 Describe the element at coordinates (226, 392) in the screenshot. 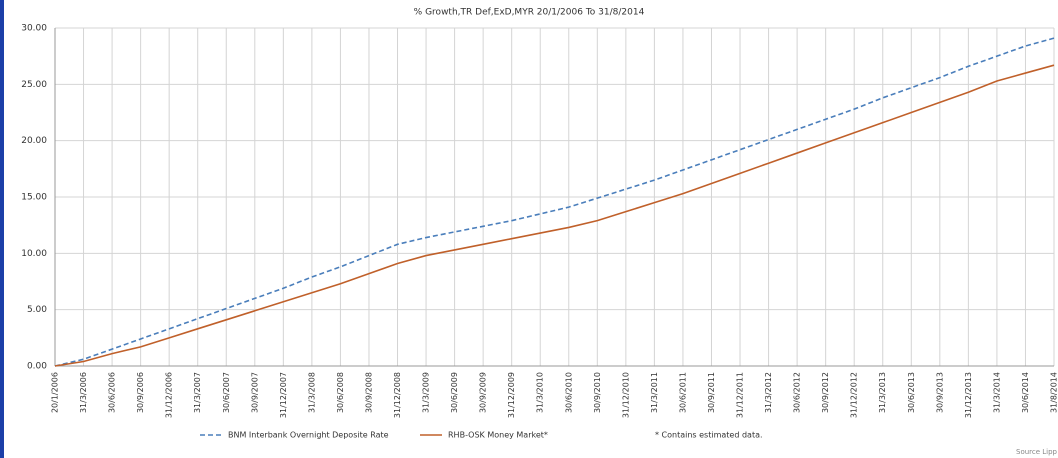

I see `x-tick-label: 30/6/2007` at that location.